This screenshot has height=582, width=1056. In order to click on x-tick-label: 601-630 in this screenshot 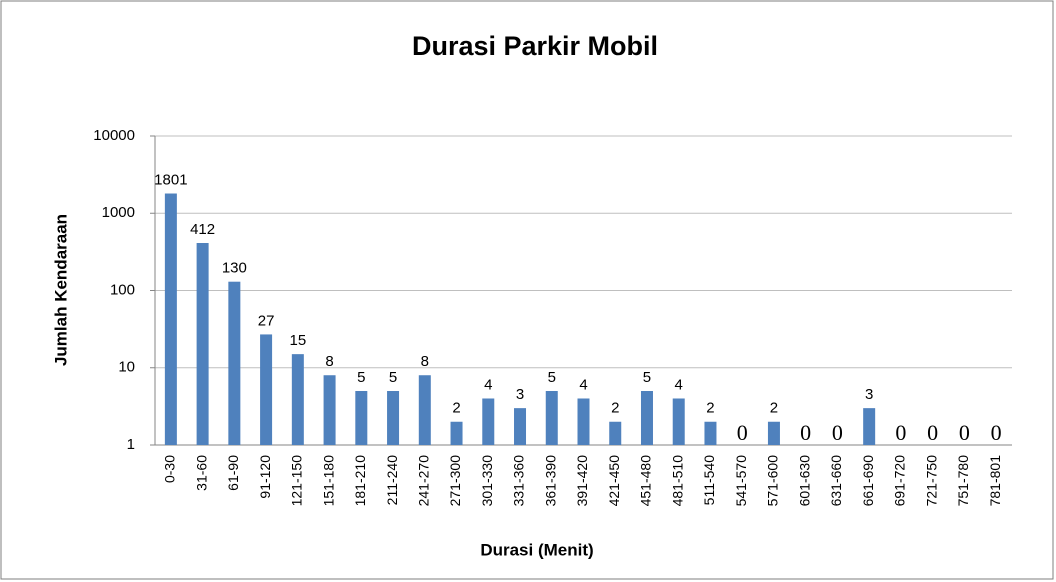, I will do `click(804, 481)`.